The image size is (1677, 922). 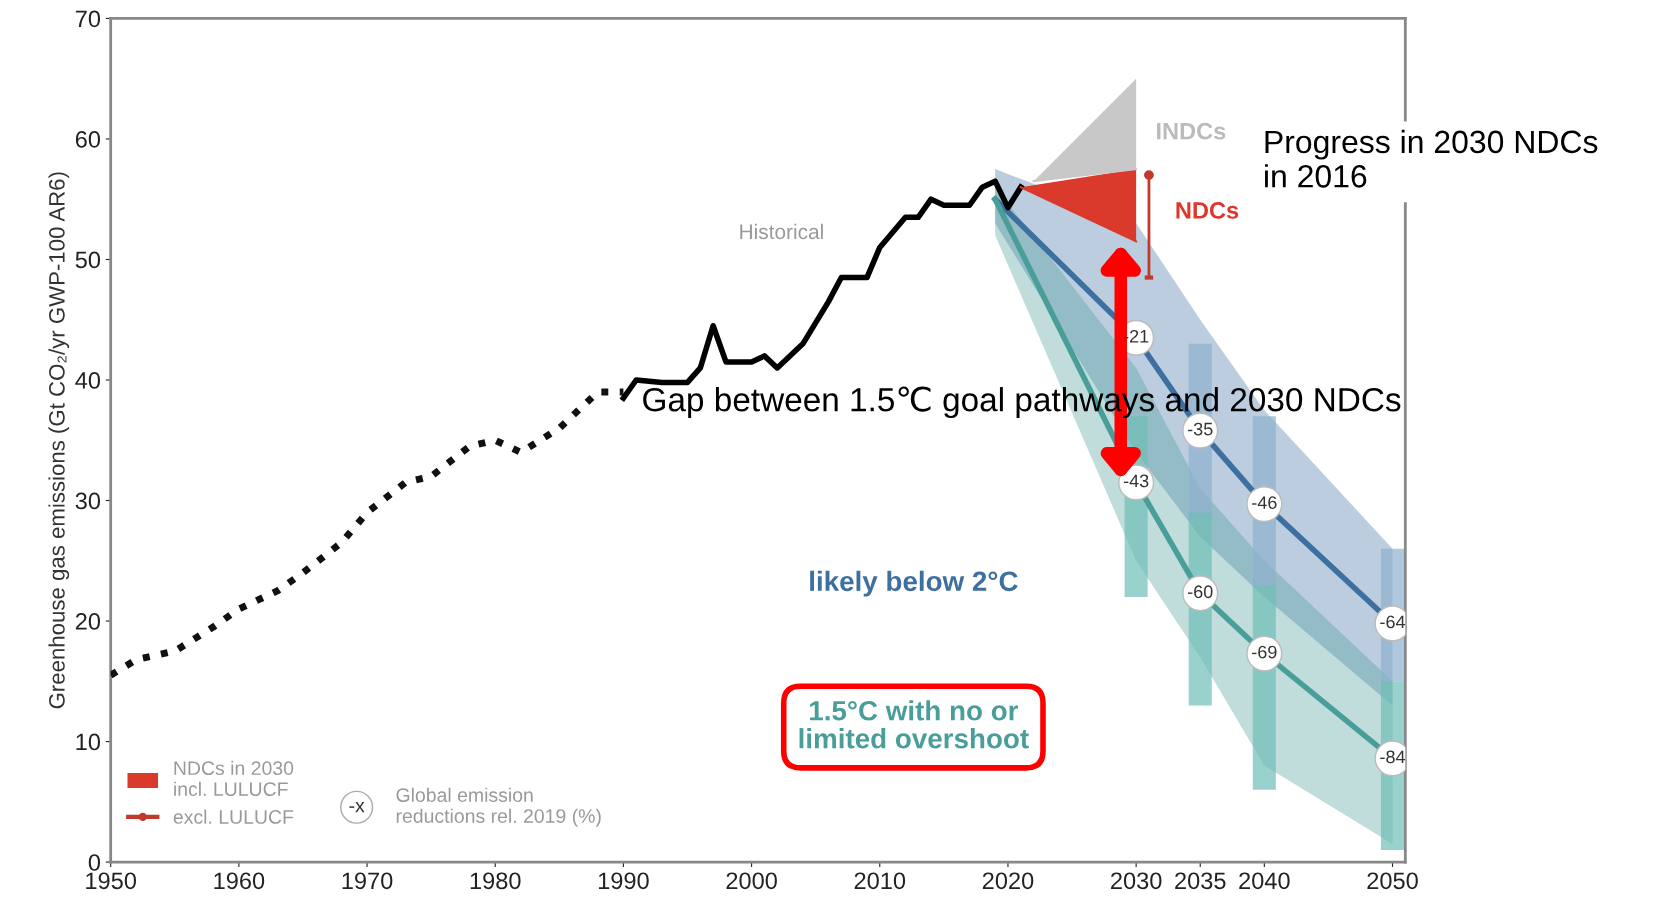 What do you see at coordinates (239, 881) in the screenshot?
I see `x-tick-label: 1960` at bounding box center [239, 881].